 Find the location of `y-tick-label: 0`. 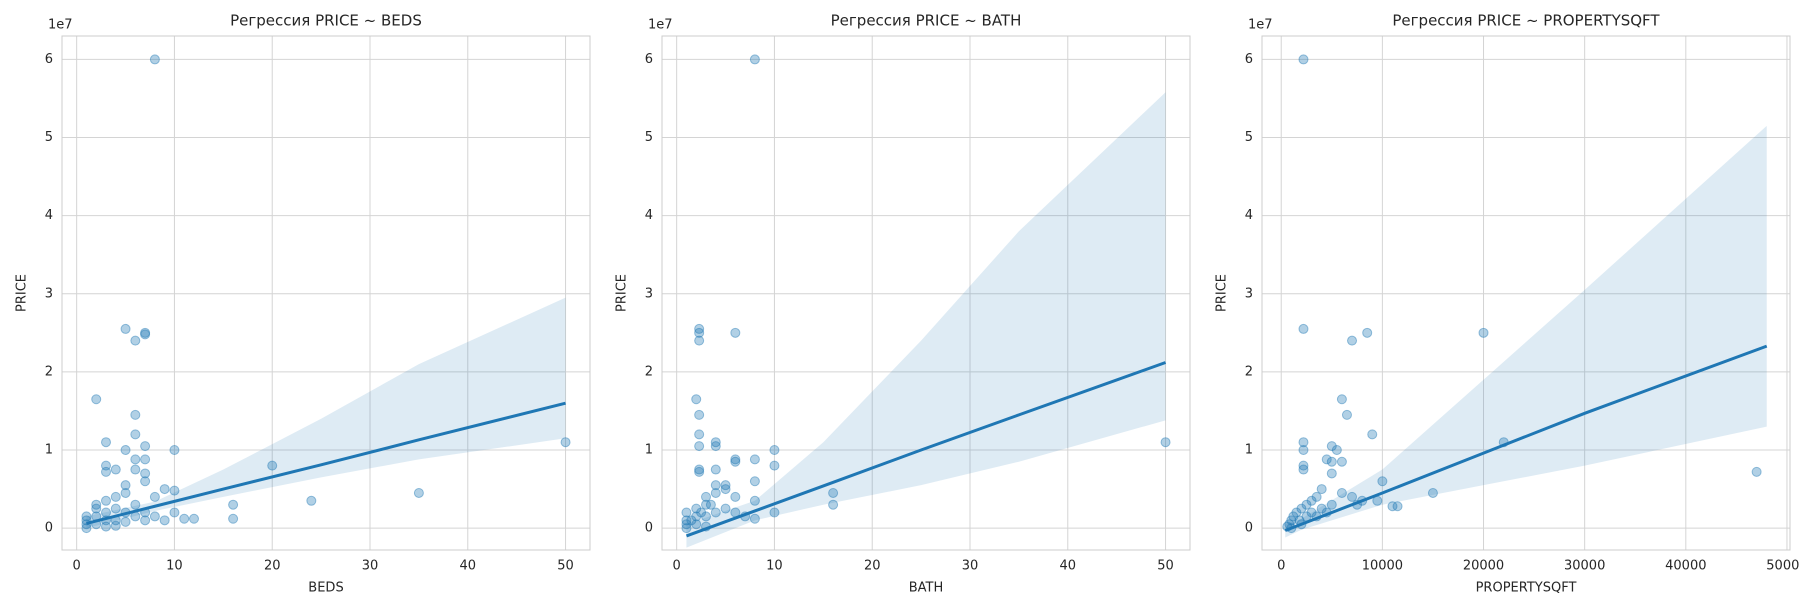

y-tick-label: 0 is located at coordinates (1249, 528).